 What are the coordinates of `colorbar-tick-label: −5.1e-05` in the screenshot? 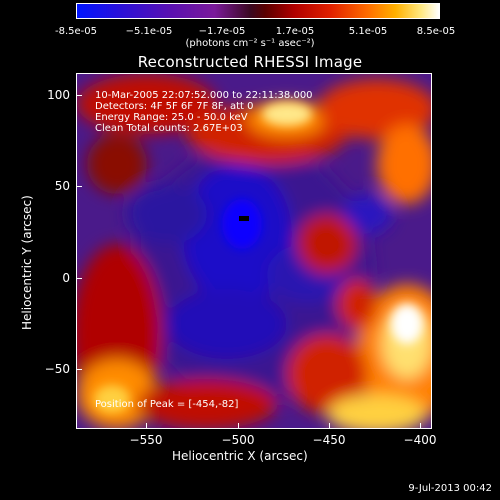 It's located at (149, 31).